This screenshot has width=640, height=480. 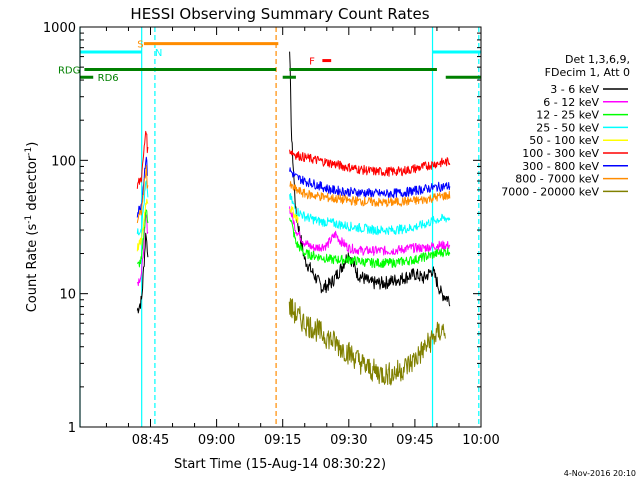 What do you see at coordinates (69, 71) in the screenshot?
I see `flag-label-3: RDG` at bounding box center [69, 71].